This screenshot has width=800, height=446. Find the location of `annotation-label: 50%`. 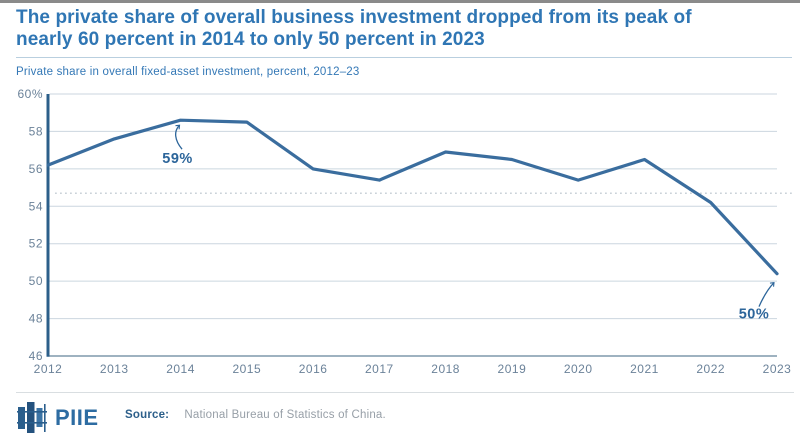

annotation-label: 50% is located at coordinates (754, 315).